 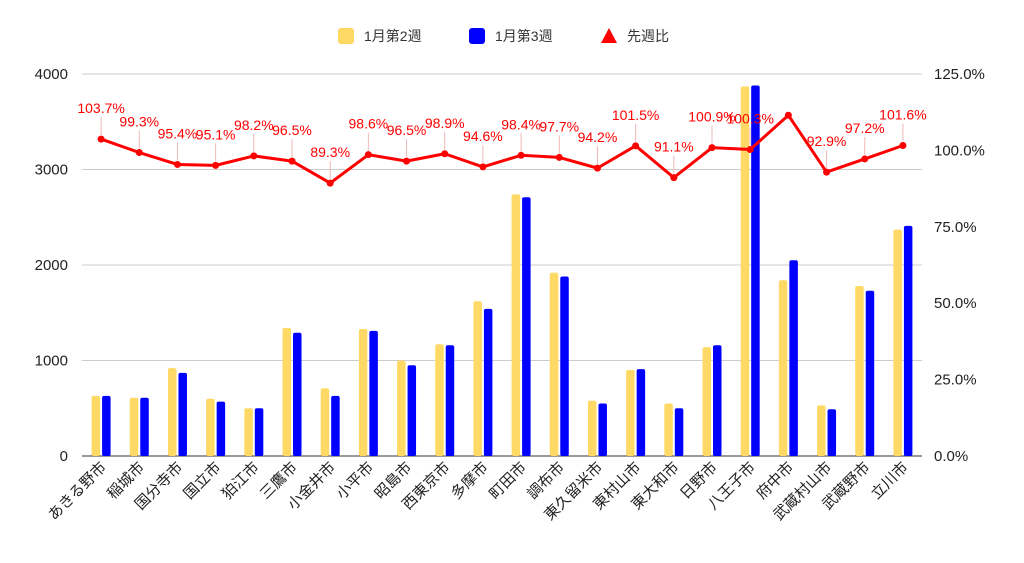 What do you see at coordinates (216, 134) in the screenshot?
I see `ratio-data-label: 95.1%` at bounding box center [216, 134].